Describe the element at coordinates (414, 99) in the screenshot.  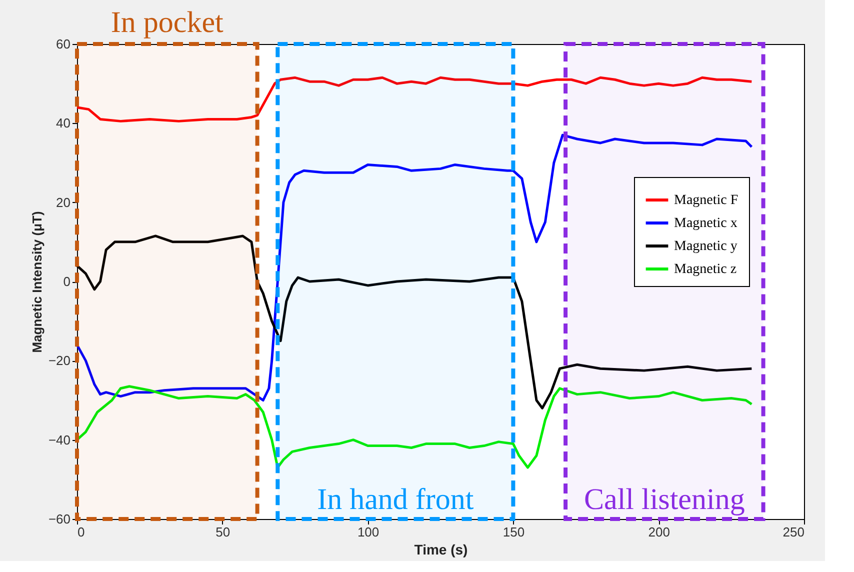
I see `line-series` at that location.